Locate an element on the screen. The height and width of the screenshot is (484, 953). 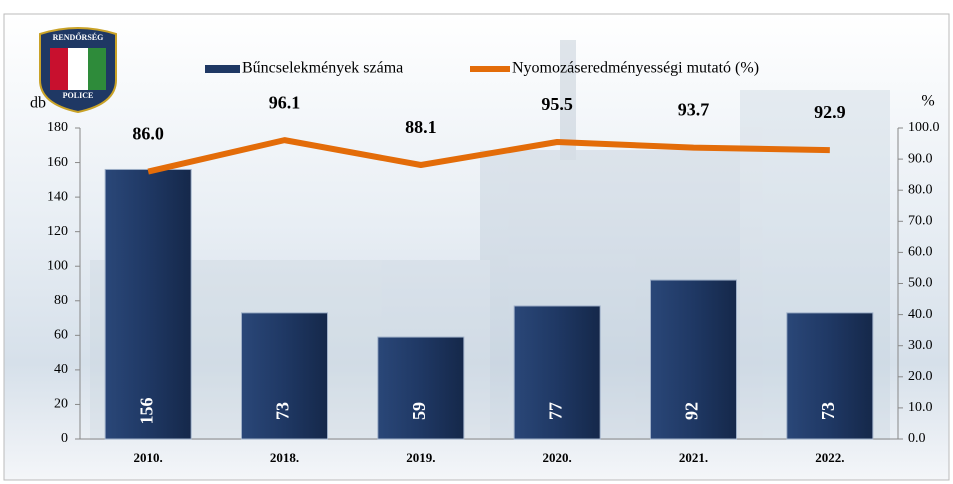
x-tick-label: 2020. is located at coordinates (557, 457).